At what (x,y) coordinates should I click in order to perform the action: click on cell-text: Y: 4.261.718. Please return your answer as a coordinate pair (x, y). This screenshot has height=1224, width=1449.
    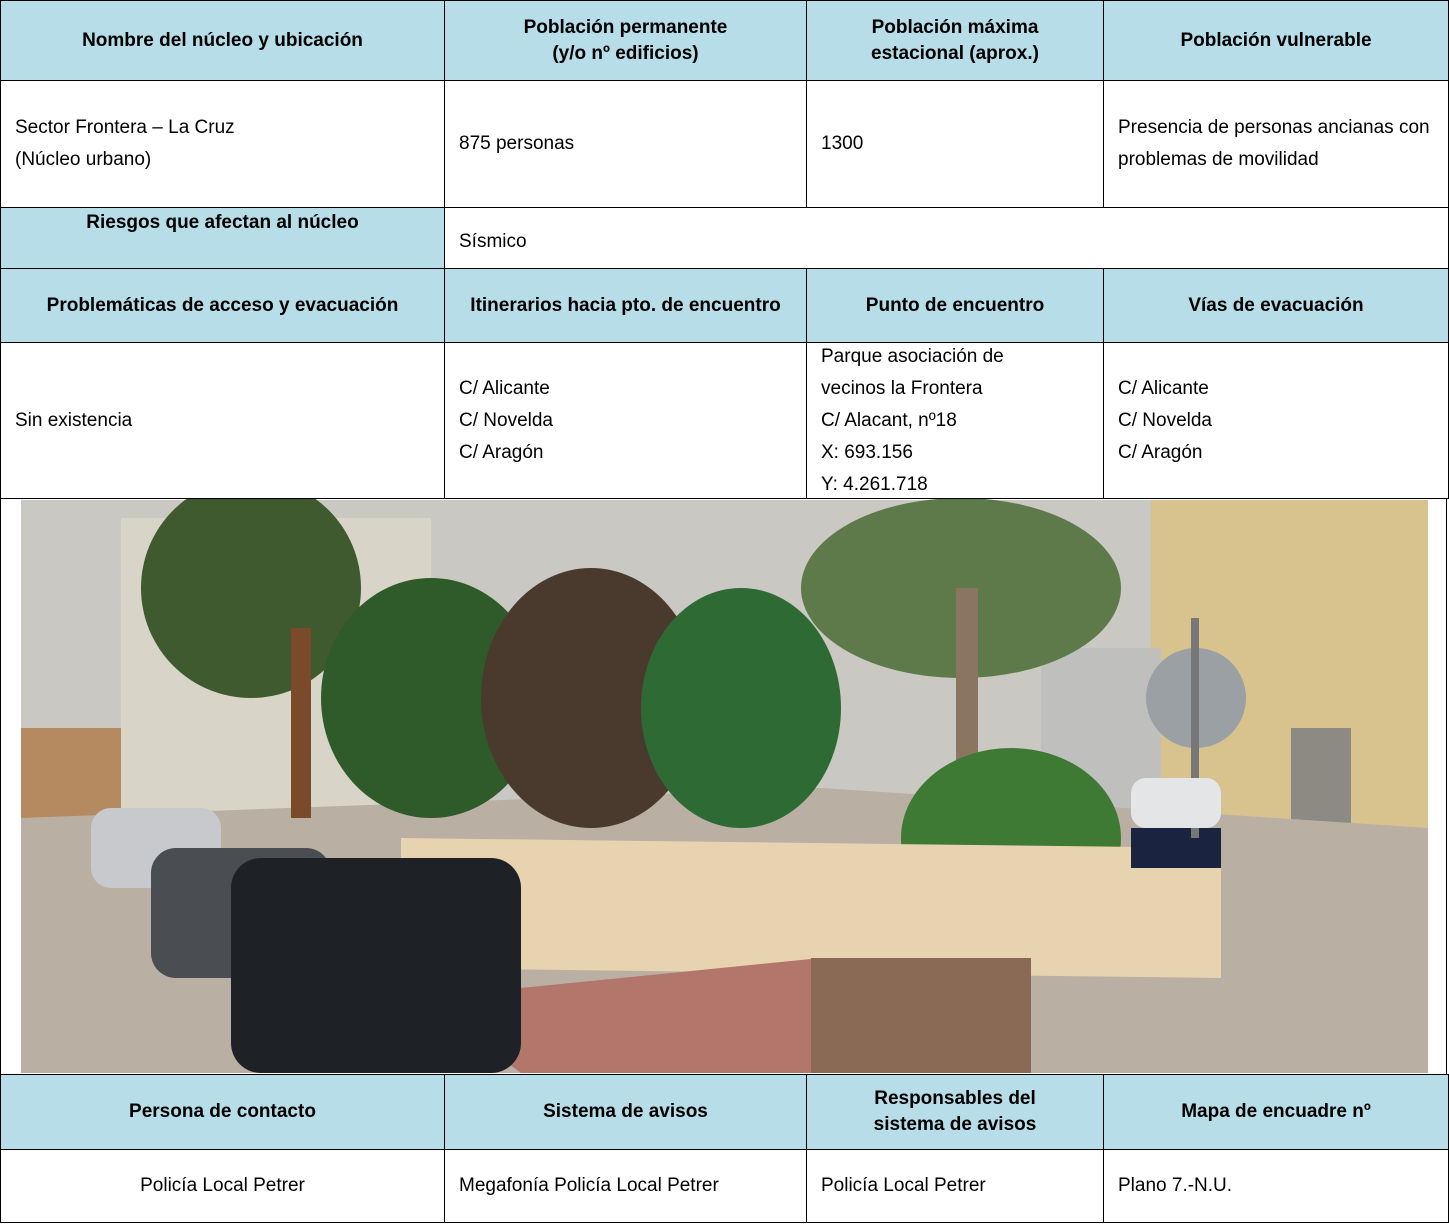
    Looking at the image, I should click on (874, 484).